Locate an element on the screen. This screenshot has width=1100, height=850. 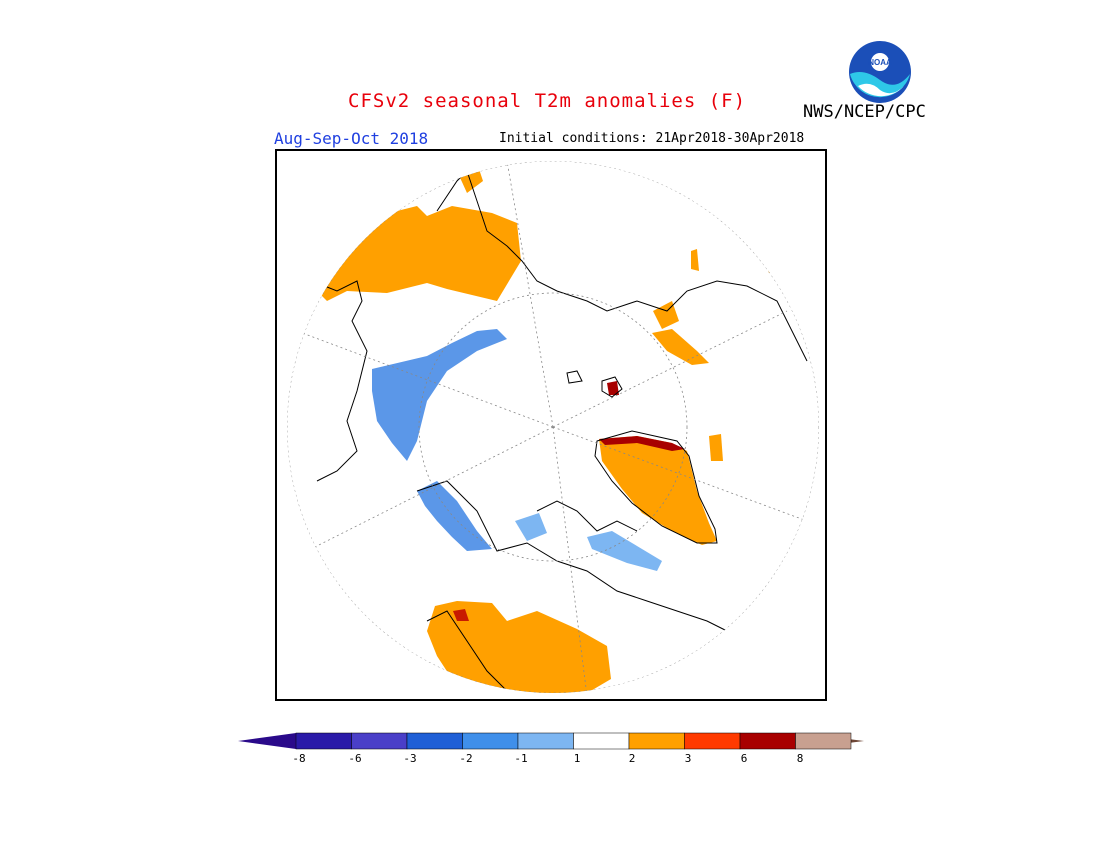
noaa-logo: NOAA is located at coordinates (880, 72).